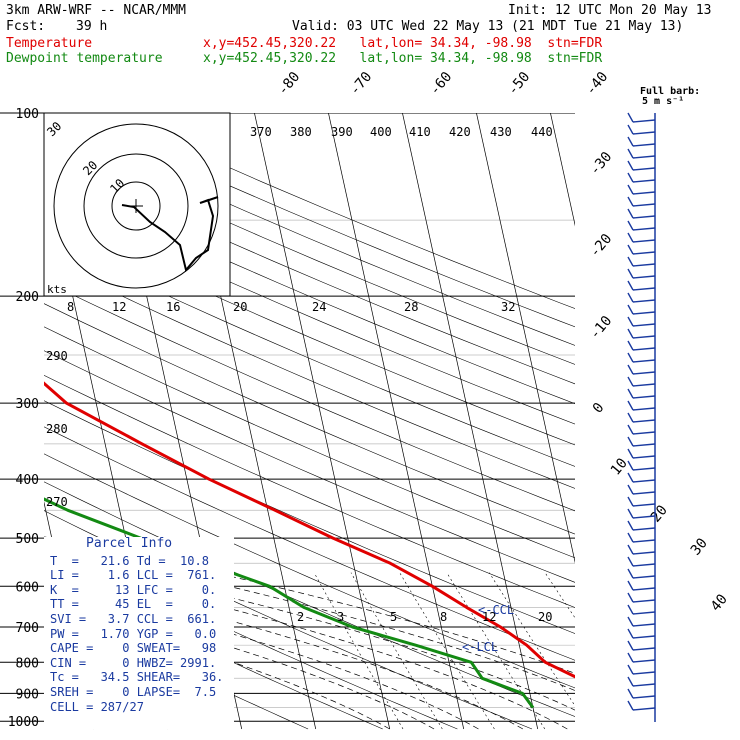  Describe the element at coordinates (501, 132) in the screenshot. I see `theta-label: 430` at that location.